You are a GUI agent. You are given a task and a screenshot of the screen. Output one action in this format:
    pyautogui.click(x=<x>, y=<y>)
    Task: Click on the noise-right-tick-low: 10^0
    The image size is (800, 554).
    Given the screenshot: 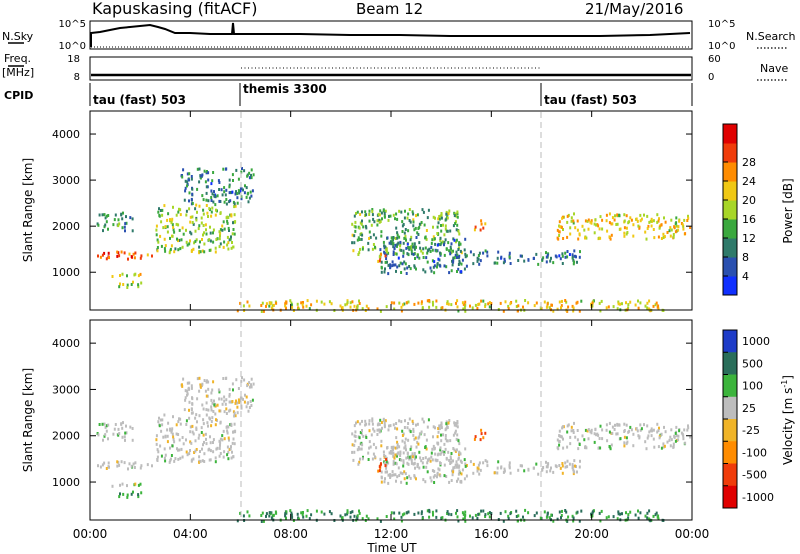 What is the action you would take?
    pyautogui.click(x=721, y=46)
    